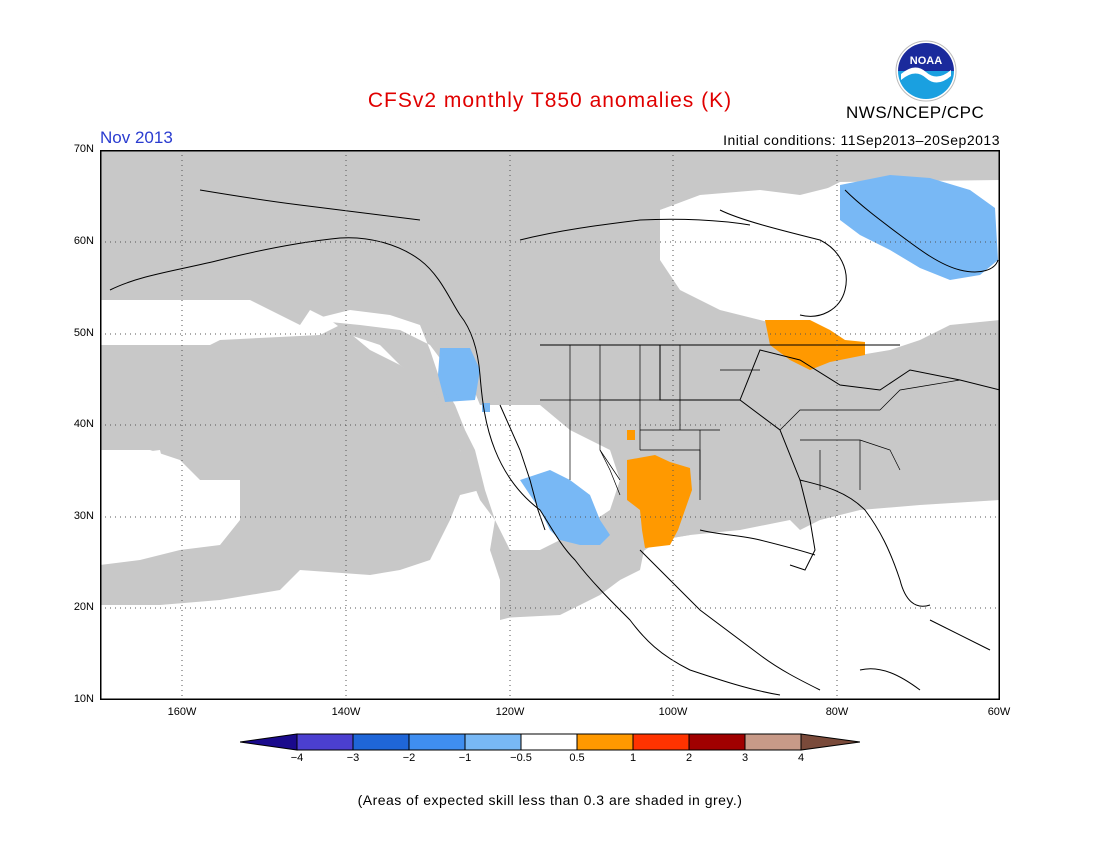  I want to click on lat-label-10: 10N, so click(83, 699).